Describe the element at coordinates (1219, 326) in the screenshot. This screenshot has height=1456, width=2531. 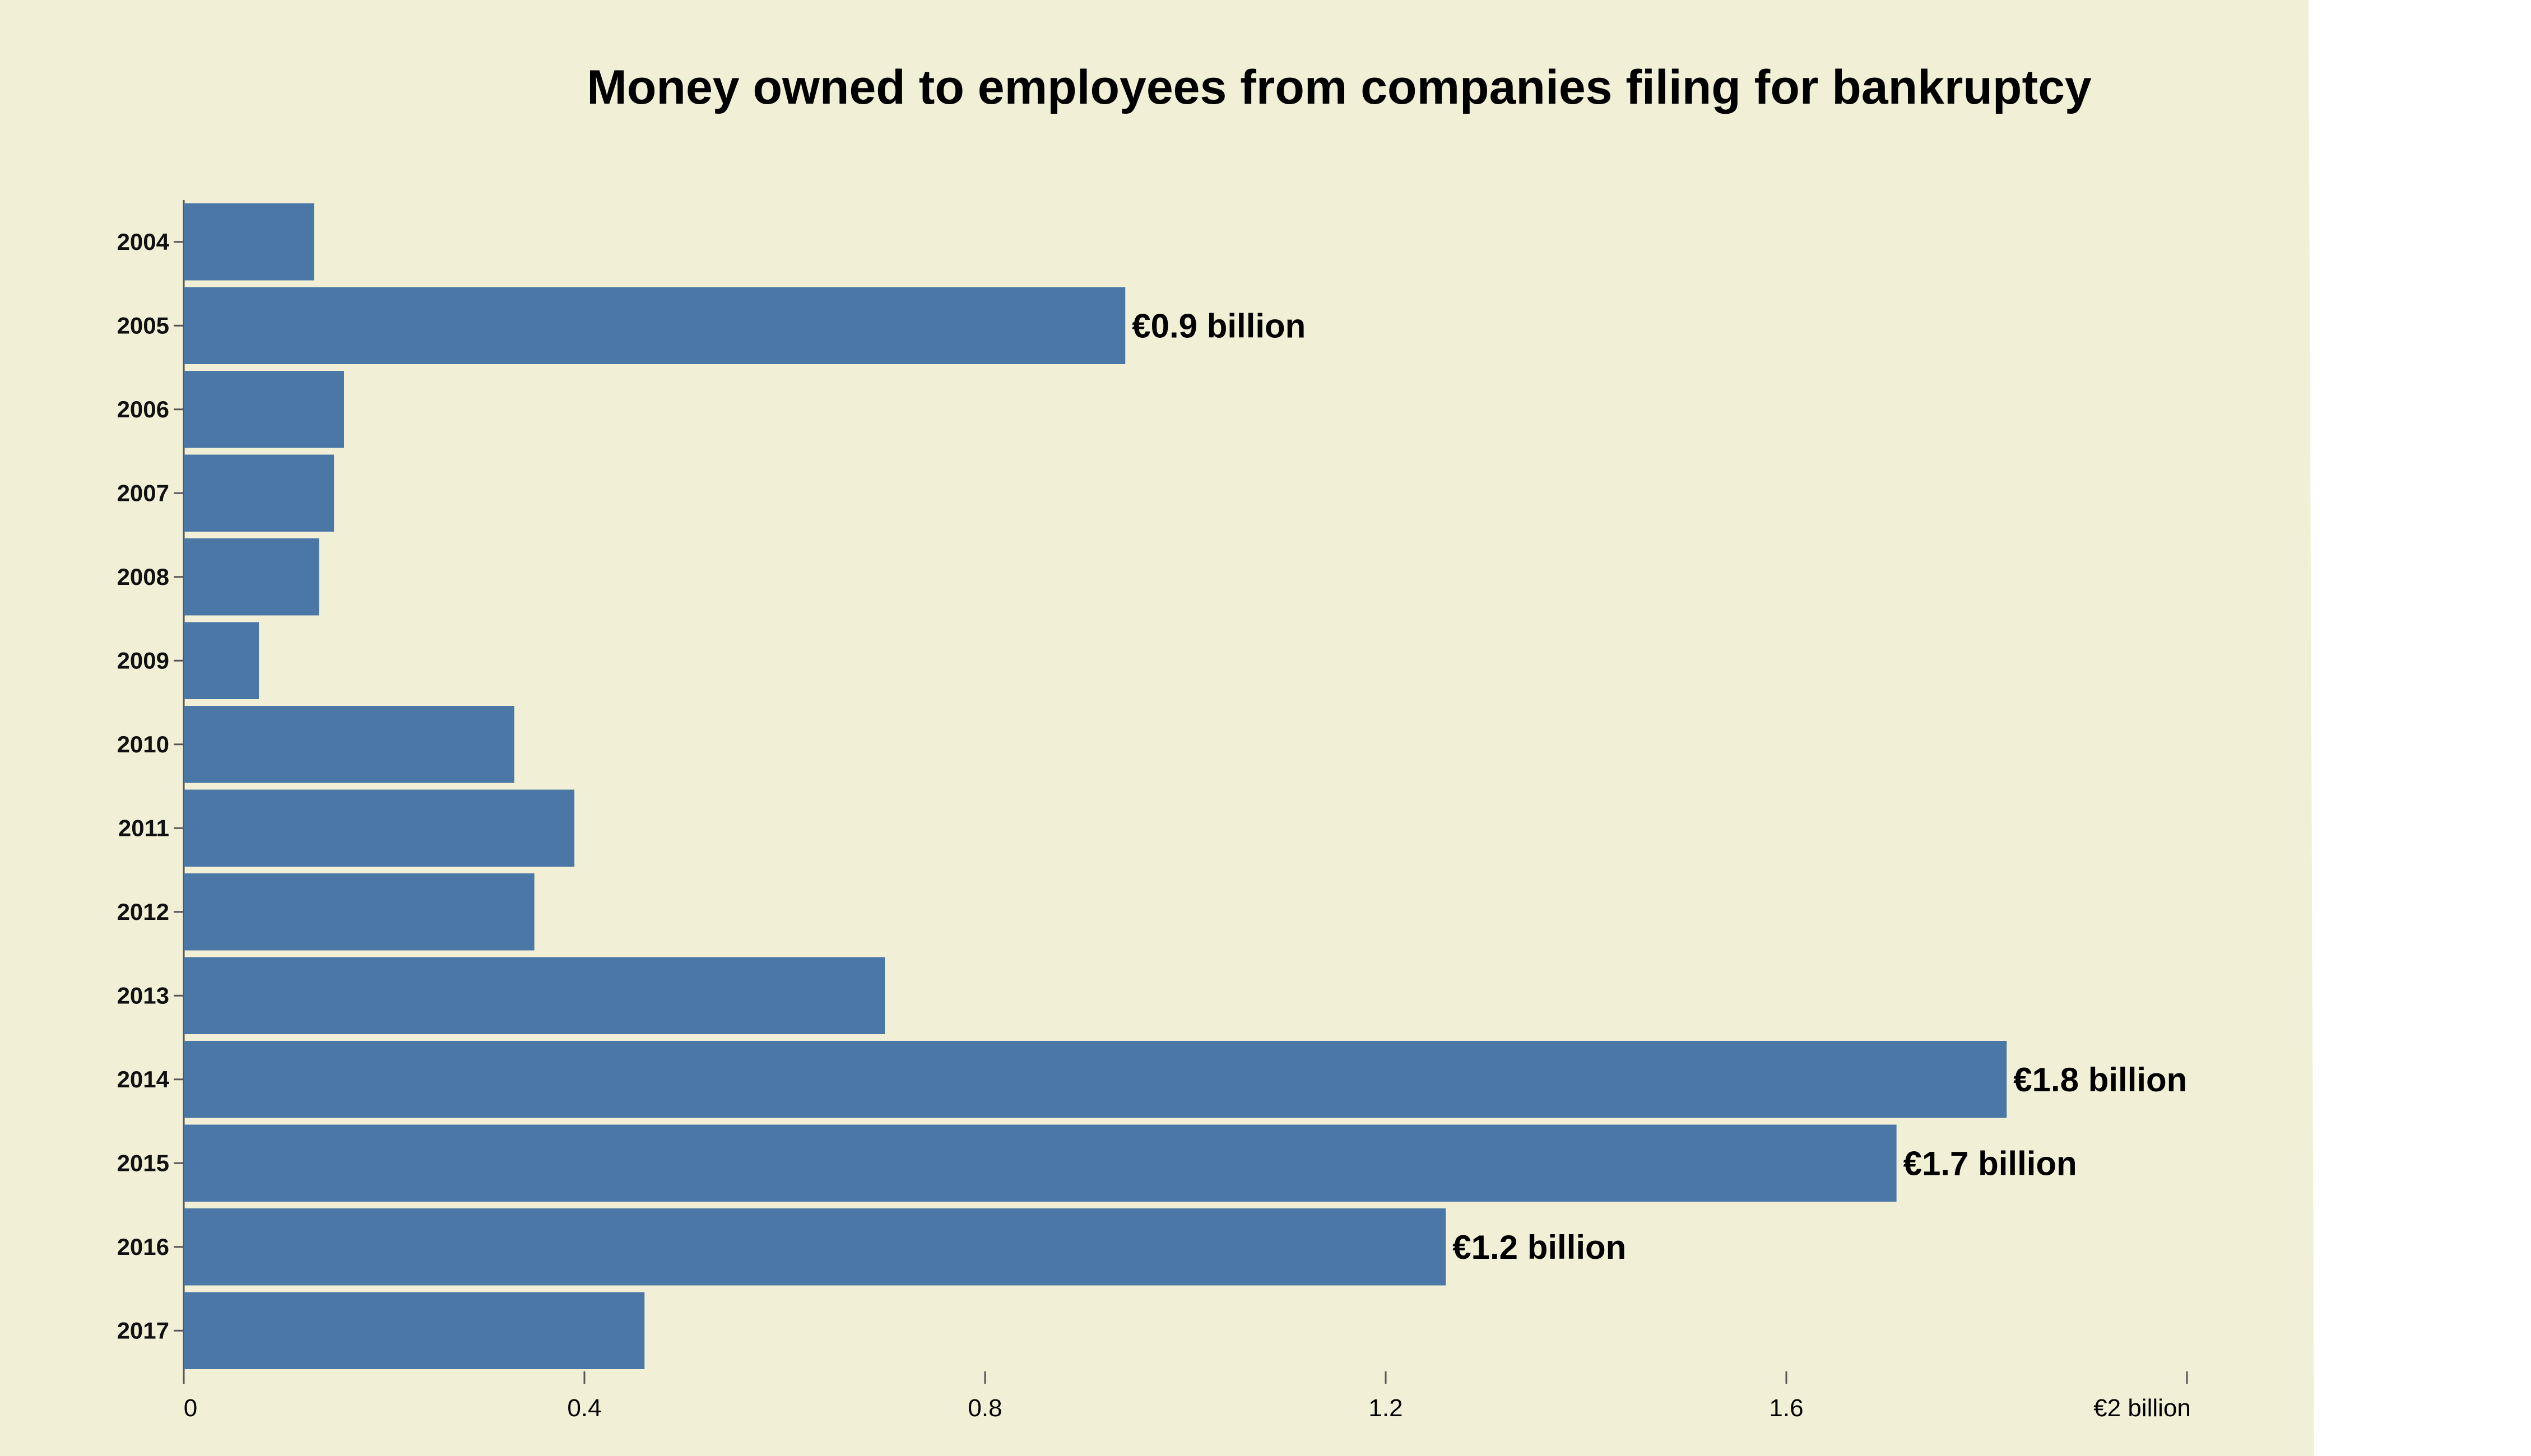
I see `data-label-2005: €0.9 billion` at that location.